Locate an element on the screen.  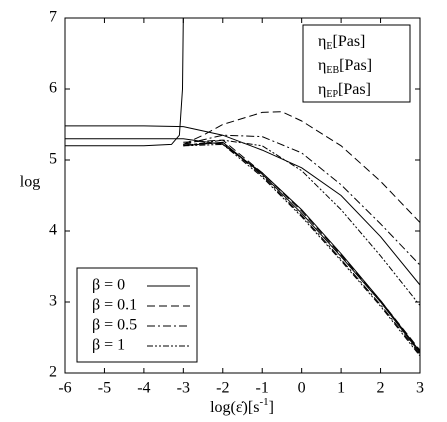
y-tick-label: 6 is located at coordinates (53, 88).